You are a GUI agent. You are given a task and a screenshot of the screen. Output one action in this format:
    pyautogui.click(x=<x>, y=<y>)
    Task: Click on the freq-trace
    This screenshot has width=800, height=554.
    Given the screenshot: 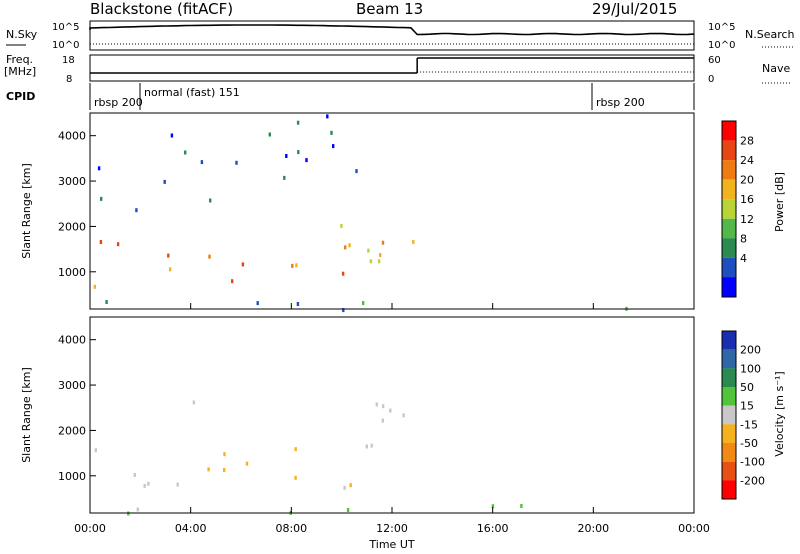 What is the action you would take?
    pyautogui.click(x=392, y=65)
    